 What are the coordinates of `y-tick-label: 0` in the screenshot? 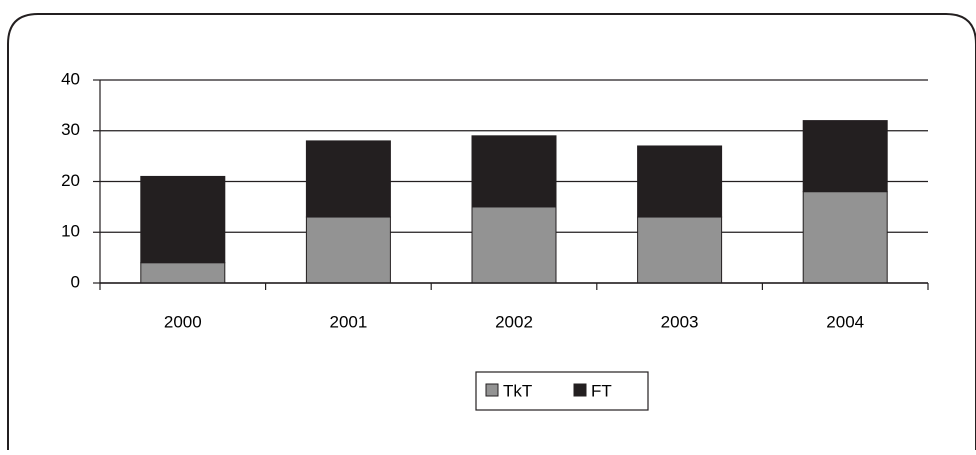 It's located at (75, 281).